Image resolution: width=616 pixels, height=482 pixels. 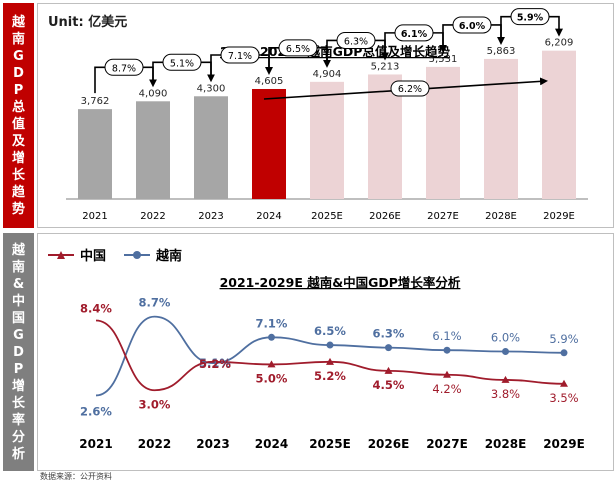 I want to click on data-label-vietnam: 2.6%, so click(x=96, y=411).